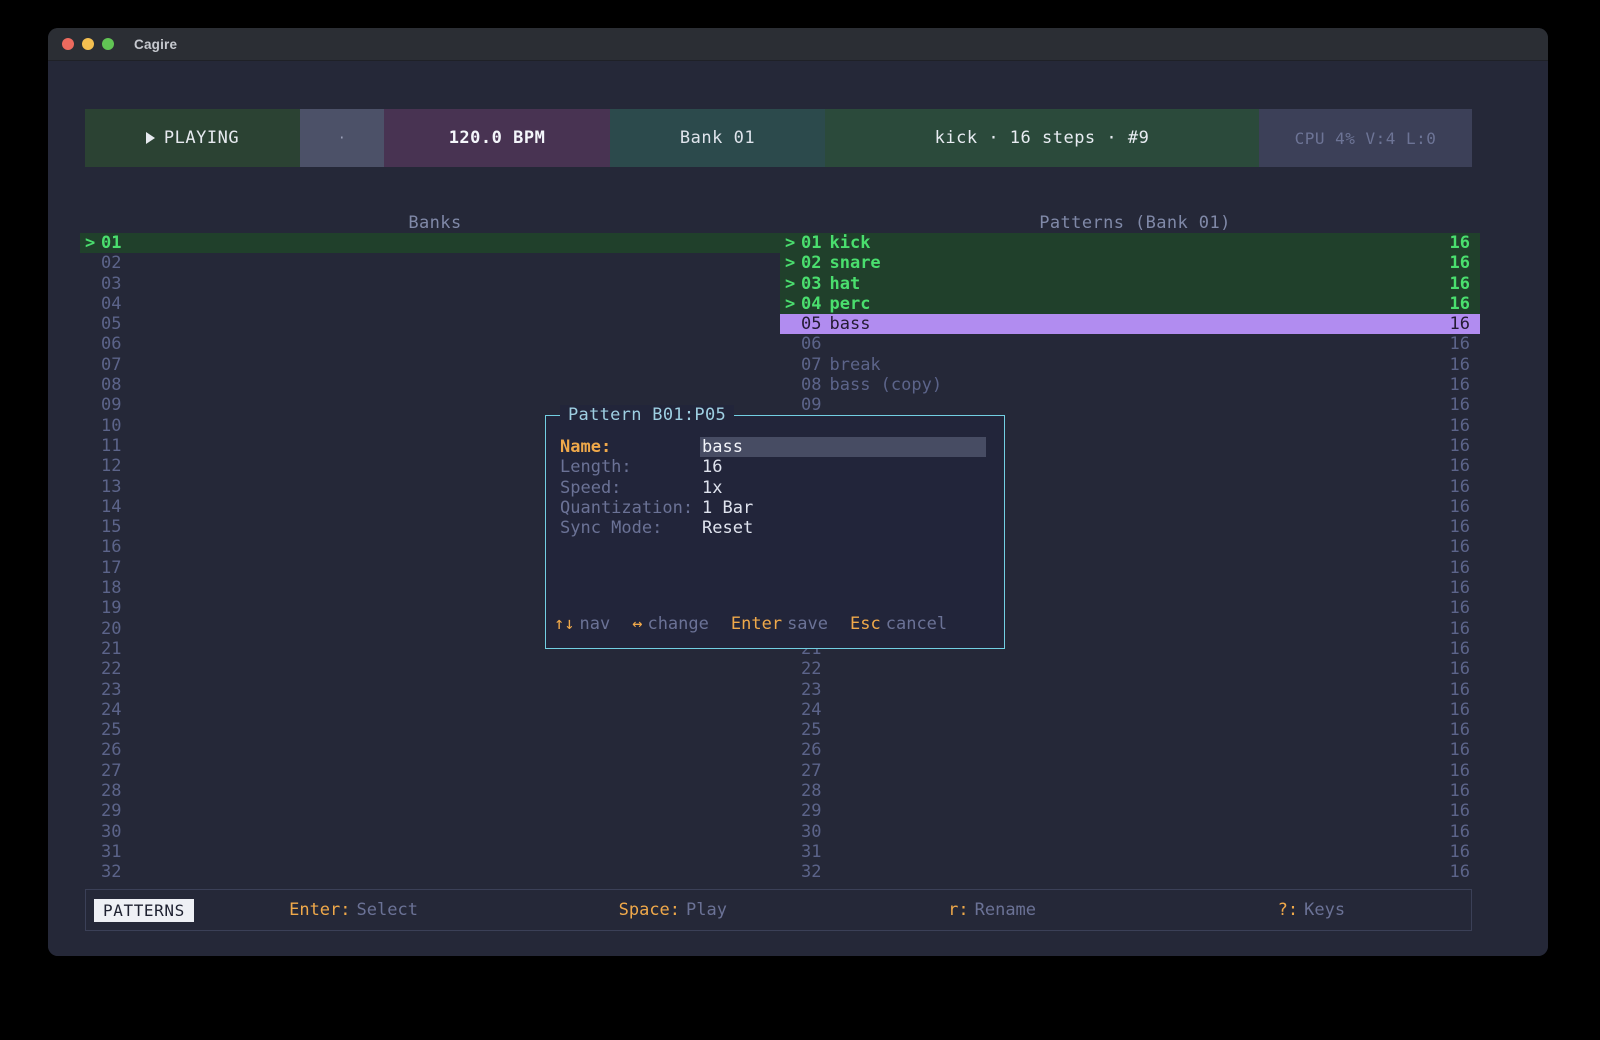 This screenshot has height=1040, width=1600. What do you see at coordinates (497, 138) in the screenshot?
I see `bpm-display: 120.0 BPM` at bounding box center [497, 138].